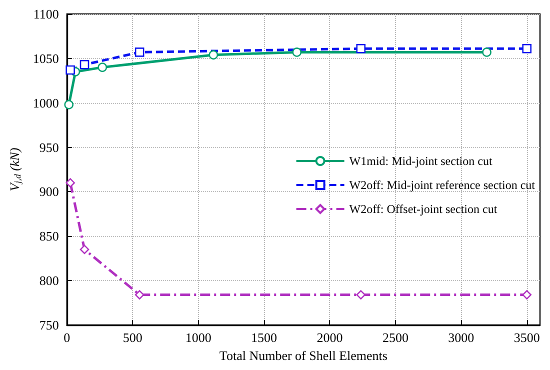 This screenshot has width=550, height=370. I want to click on y-tick-label: 750, so click(49, 325).